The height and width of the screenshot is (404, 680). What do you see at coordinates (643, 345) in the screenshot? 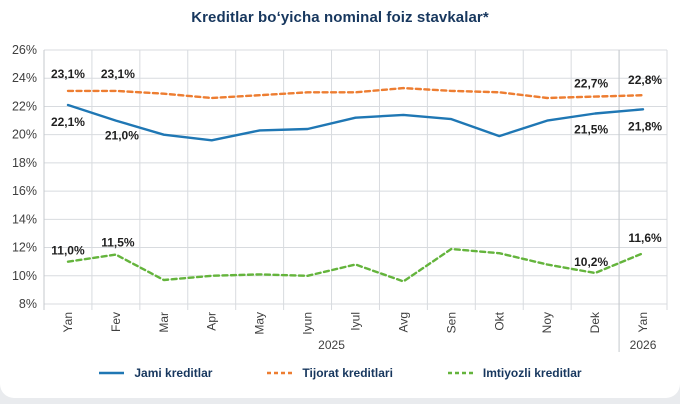
I see `year-label: 2026` at bounding box center [643, 345].